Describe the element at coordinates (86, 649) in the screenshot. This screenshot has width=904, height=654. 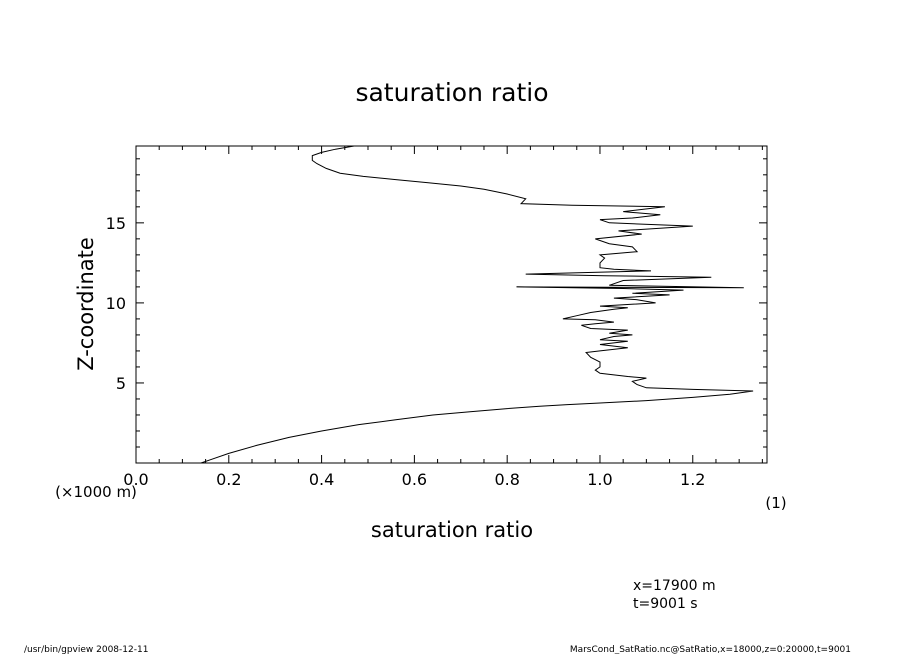
I see `footer-left: /usr/bin/gpview 2008-12-11` at that location.